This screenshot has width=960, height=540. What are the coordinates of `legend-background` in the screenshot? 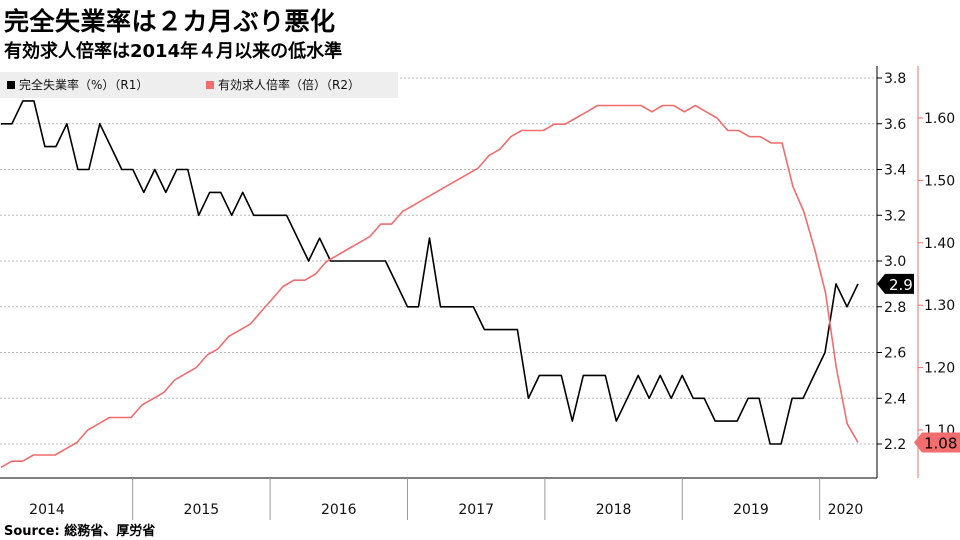 It's located at (199, 85).